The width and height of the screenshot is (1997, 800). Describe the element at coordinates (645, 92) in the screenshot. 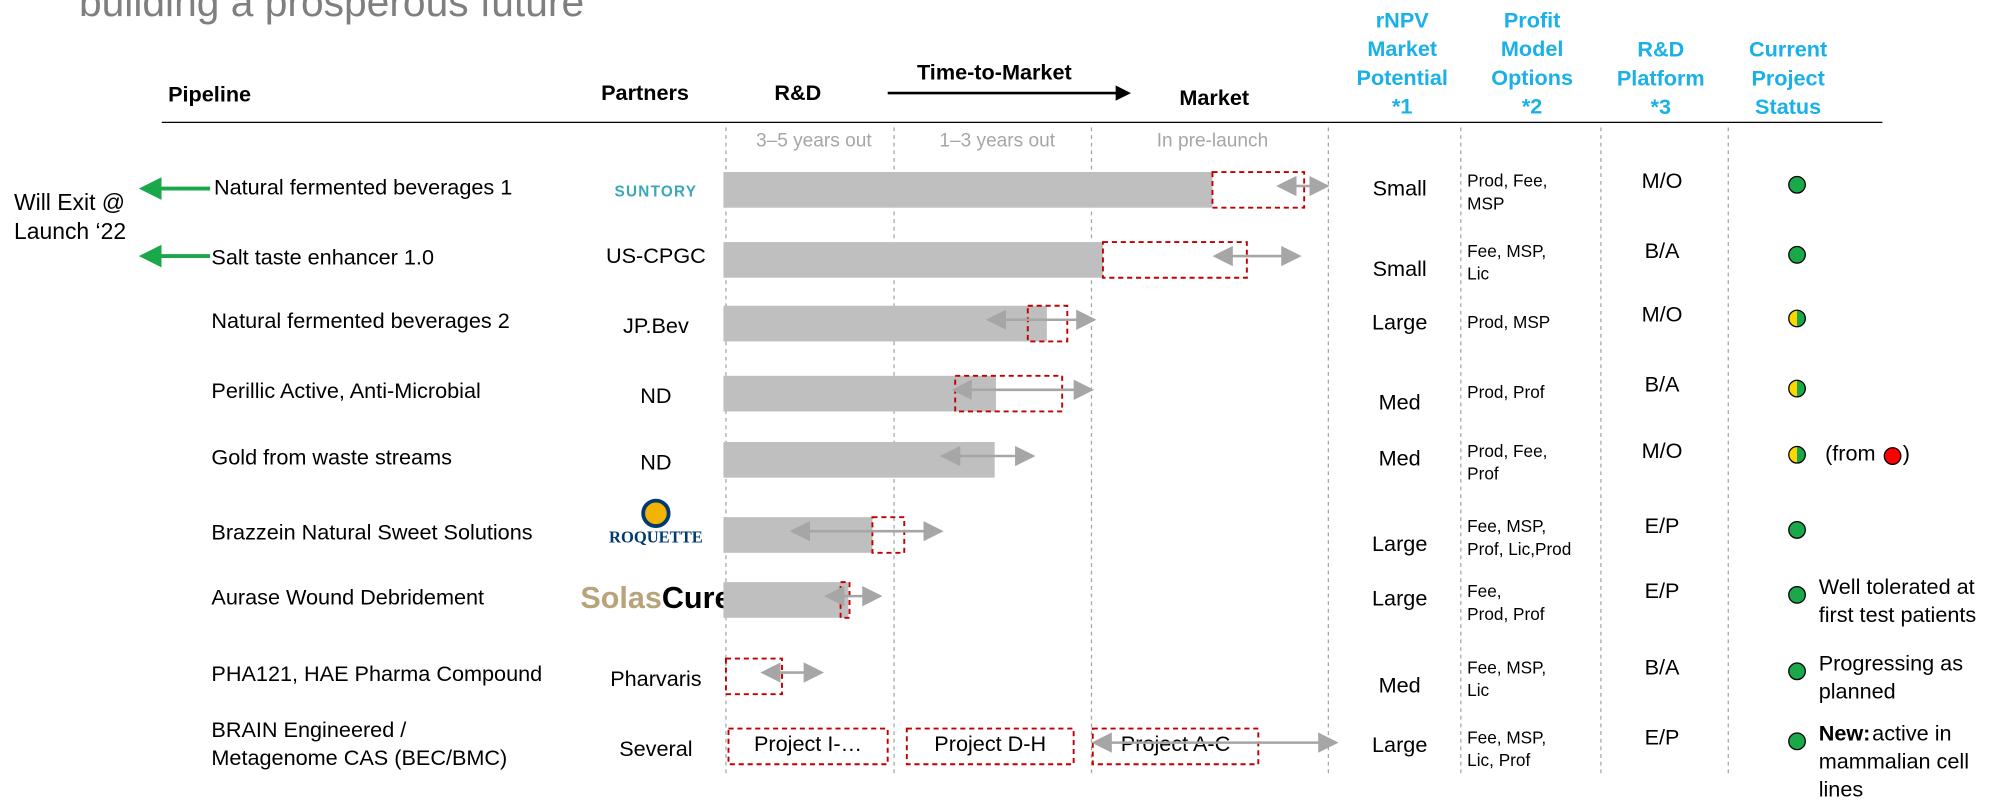

I see `header: Partners` at that location.